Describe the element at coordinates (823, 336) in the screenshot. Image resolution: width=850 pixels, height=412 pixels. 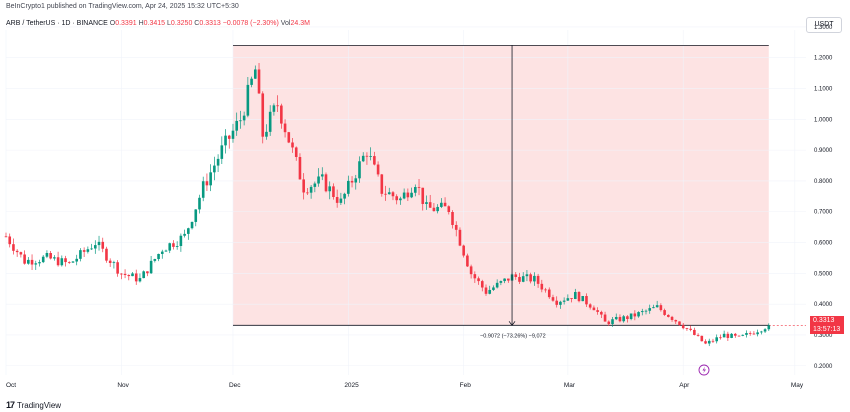
I see `y-tick-label: 0.3000` at that location.